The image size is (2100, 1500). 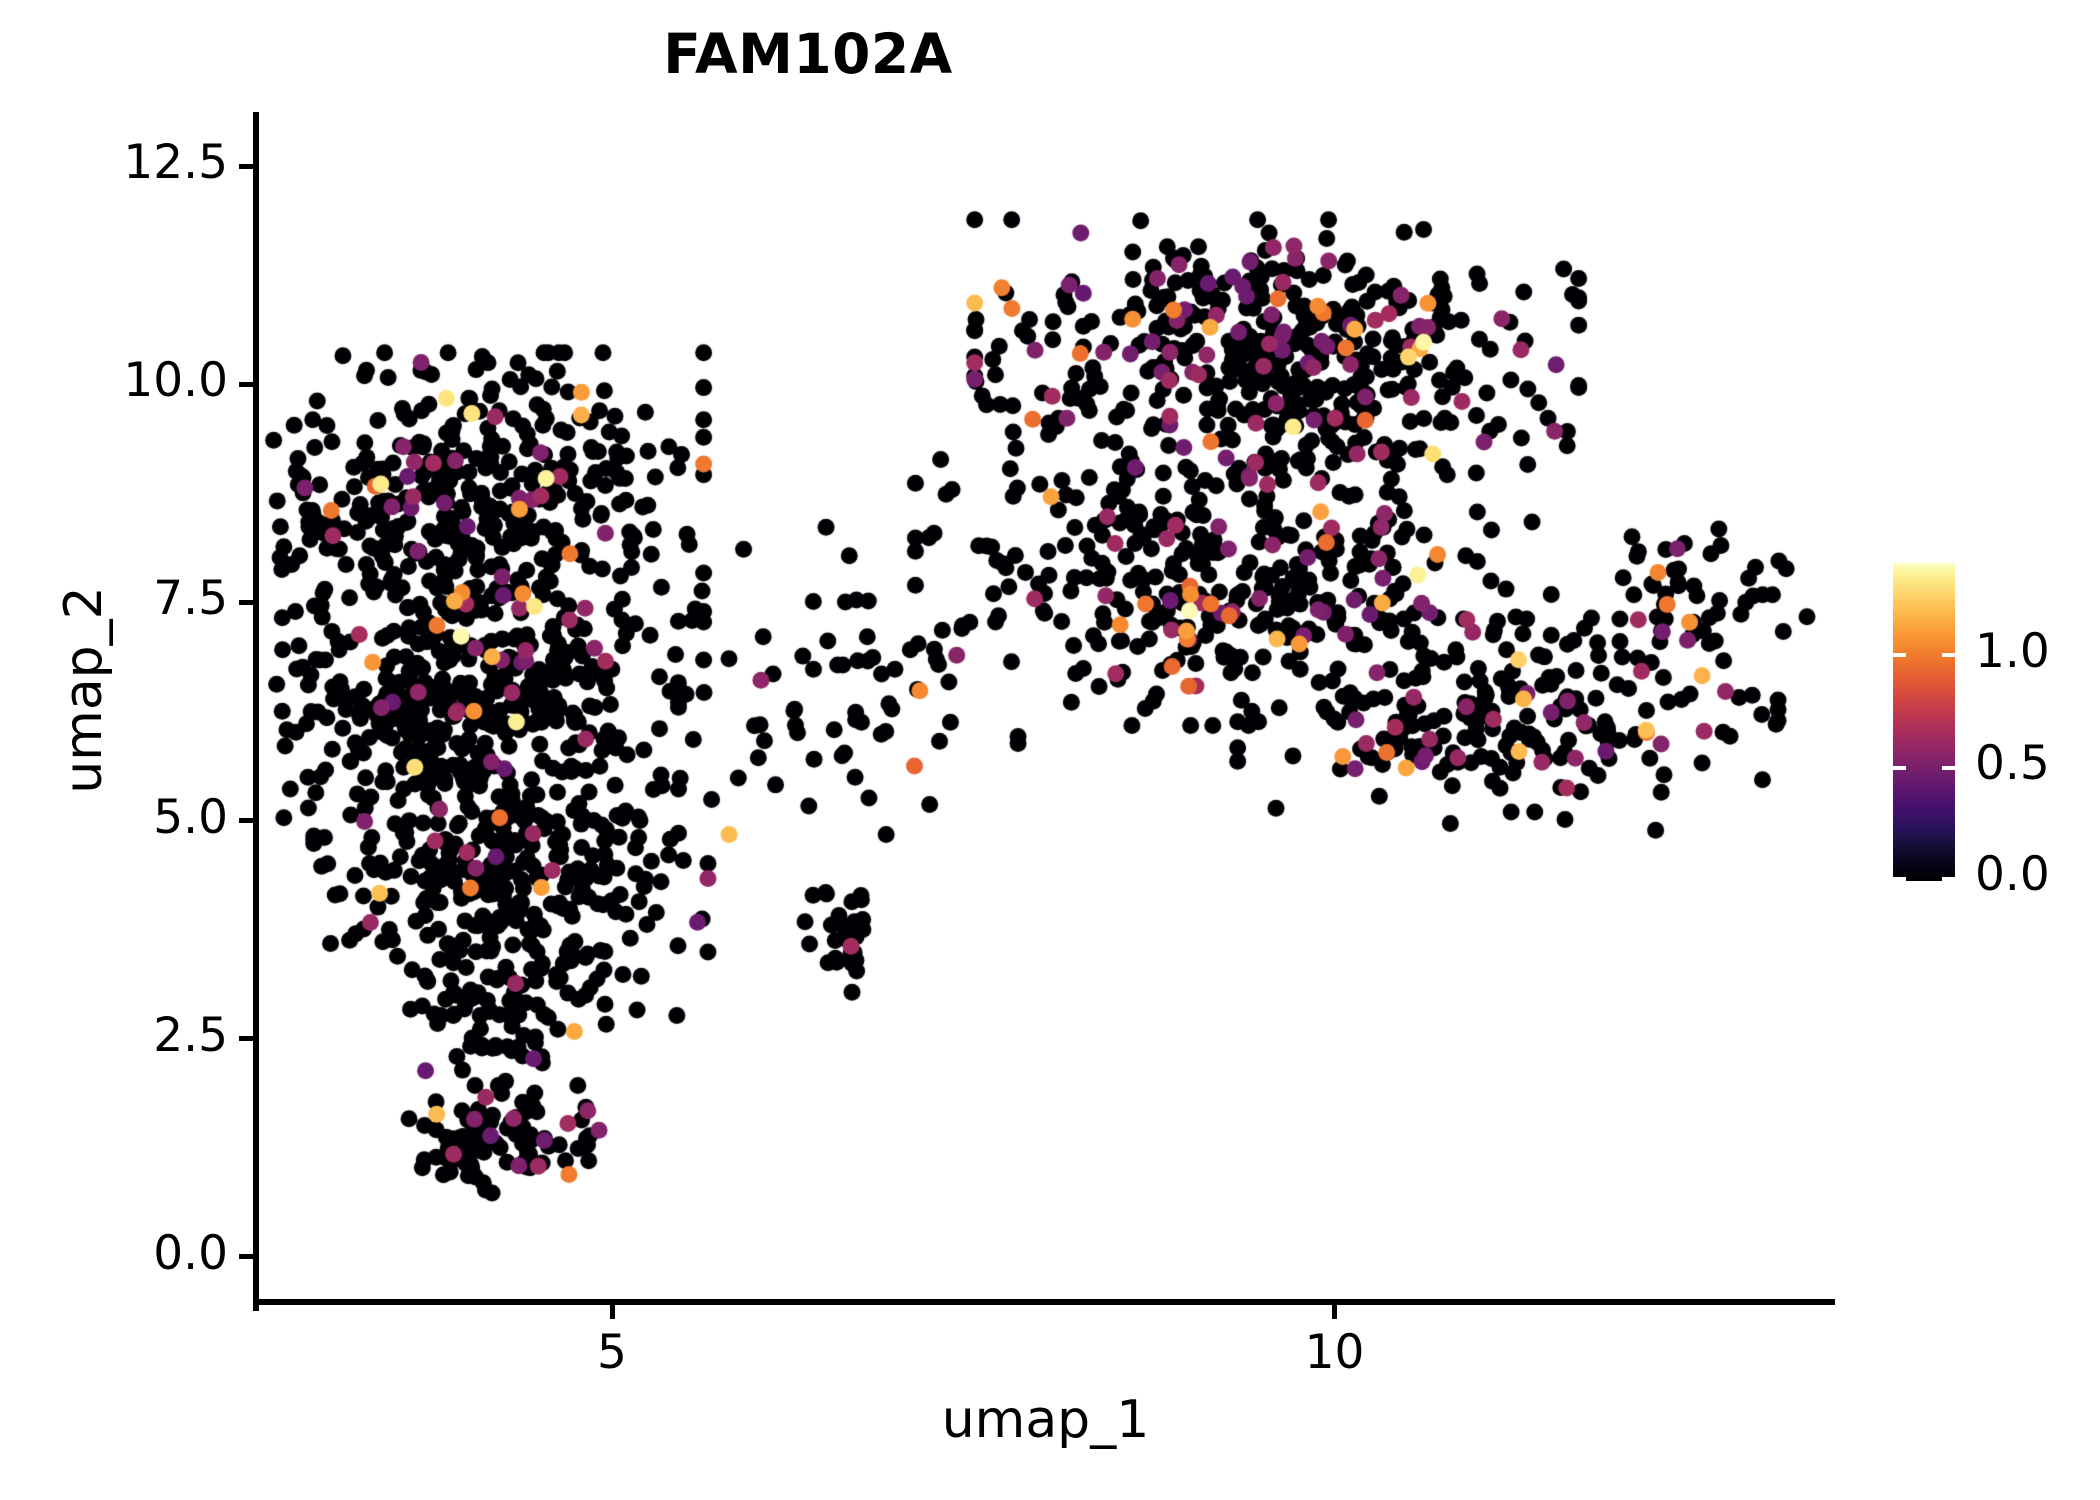 What do you see at coordinates (2012, 763) in the screenshot?
I see `colorbar-tick-label: 0.5` at bounding box center [2012, 763].